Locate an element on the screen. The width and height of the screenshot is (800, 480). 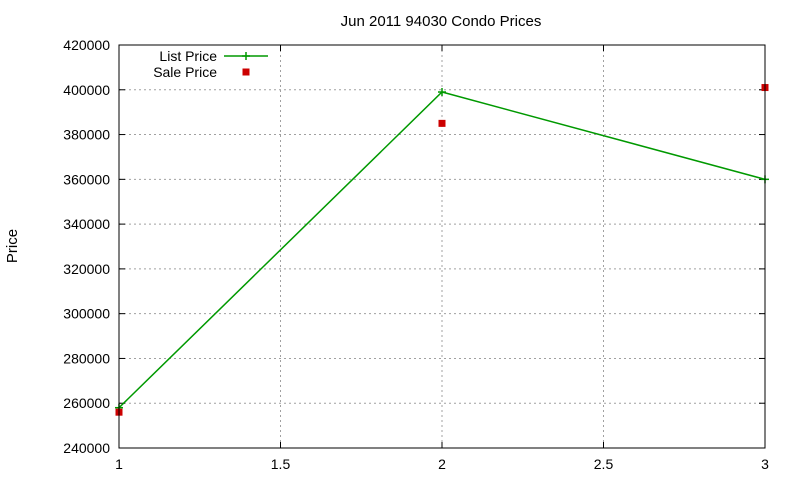
y-tick-label: 340000 is located at coordinates (86, 224).